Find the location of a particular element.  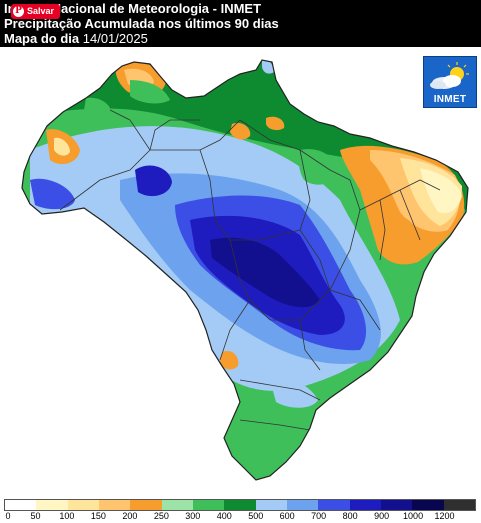

weather-icon is located at coordinates (449, 75).